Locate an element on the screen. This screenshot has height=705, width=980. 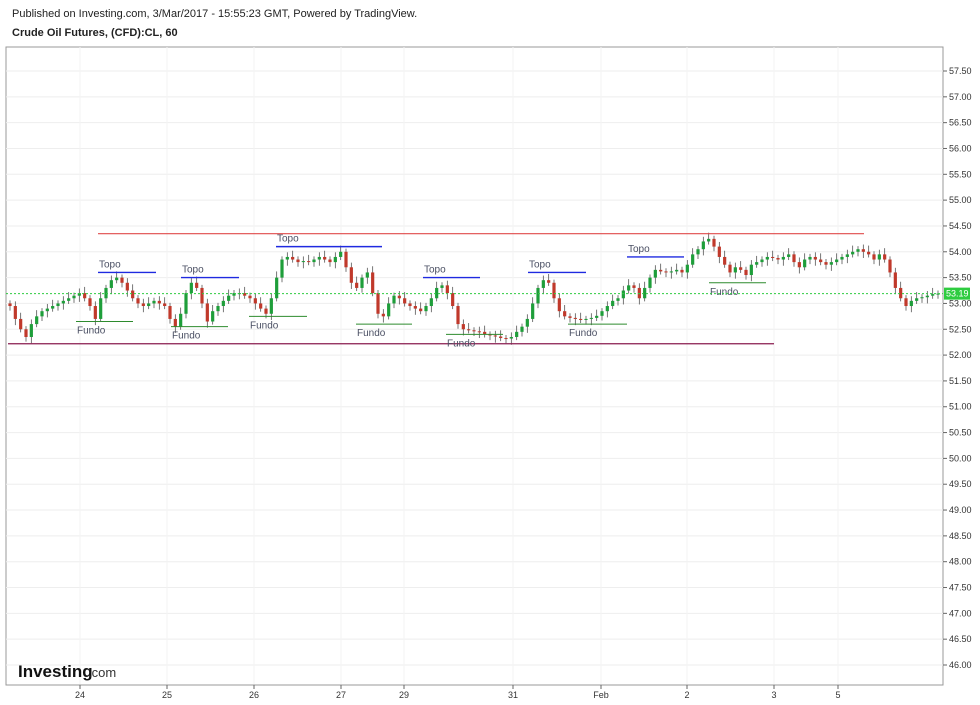
symbol-title: Crude Oil Futures, (CFD):CL, 60 is located at coordinates (95, 33).